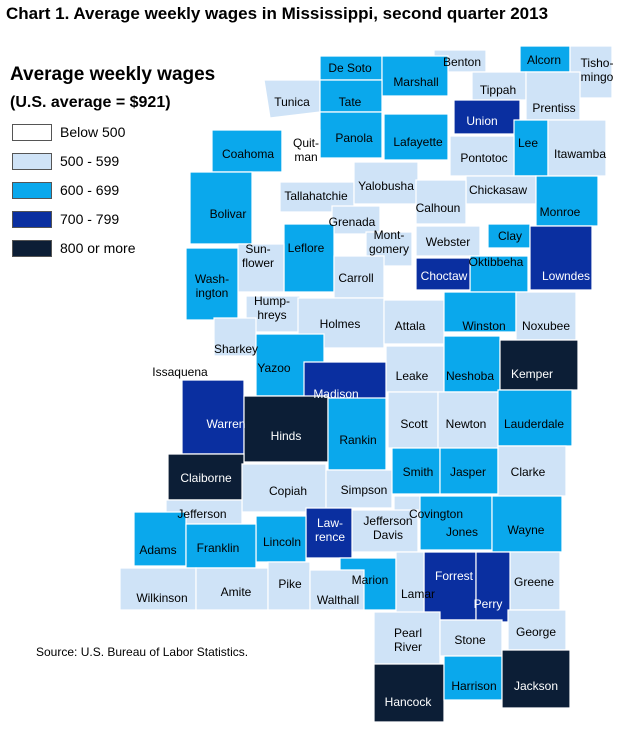 The width and height of the screenshot is (636, 745). Describe the element at coordinates (483, 326) in the screenshot. I see `county-label-winston: Winston` at that location.